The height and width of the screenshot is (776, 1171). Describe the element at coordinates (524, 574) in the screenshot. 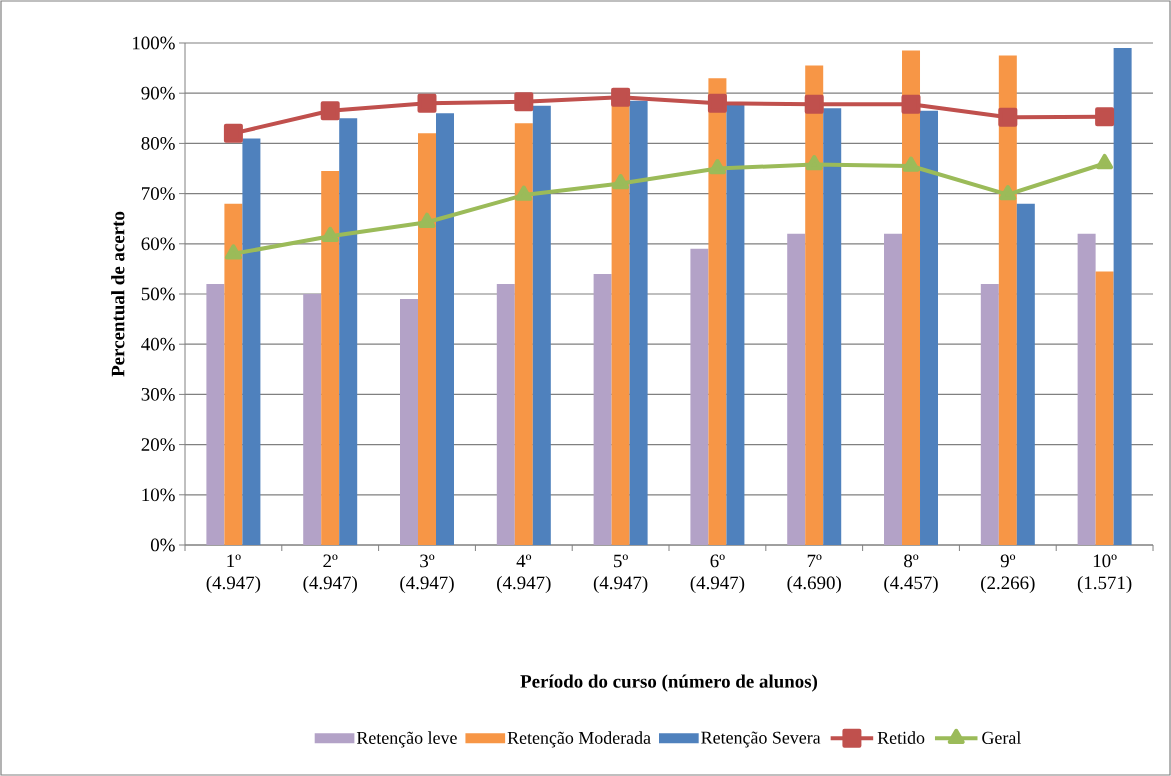

I see `x-tick-label: 4º (4.947)` at that location.